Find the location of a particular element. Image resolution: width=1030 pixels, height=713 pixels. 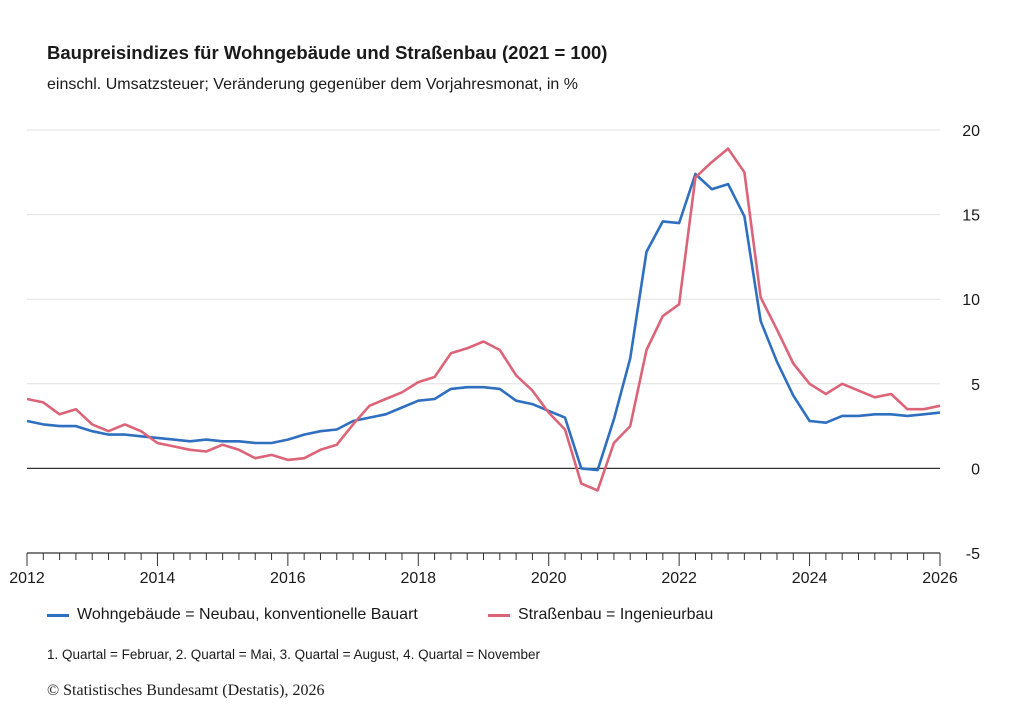

y-tick-label: 15 is located at coordinates (971, 216).